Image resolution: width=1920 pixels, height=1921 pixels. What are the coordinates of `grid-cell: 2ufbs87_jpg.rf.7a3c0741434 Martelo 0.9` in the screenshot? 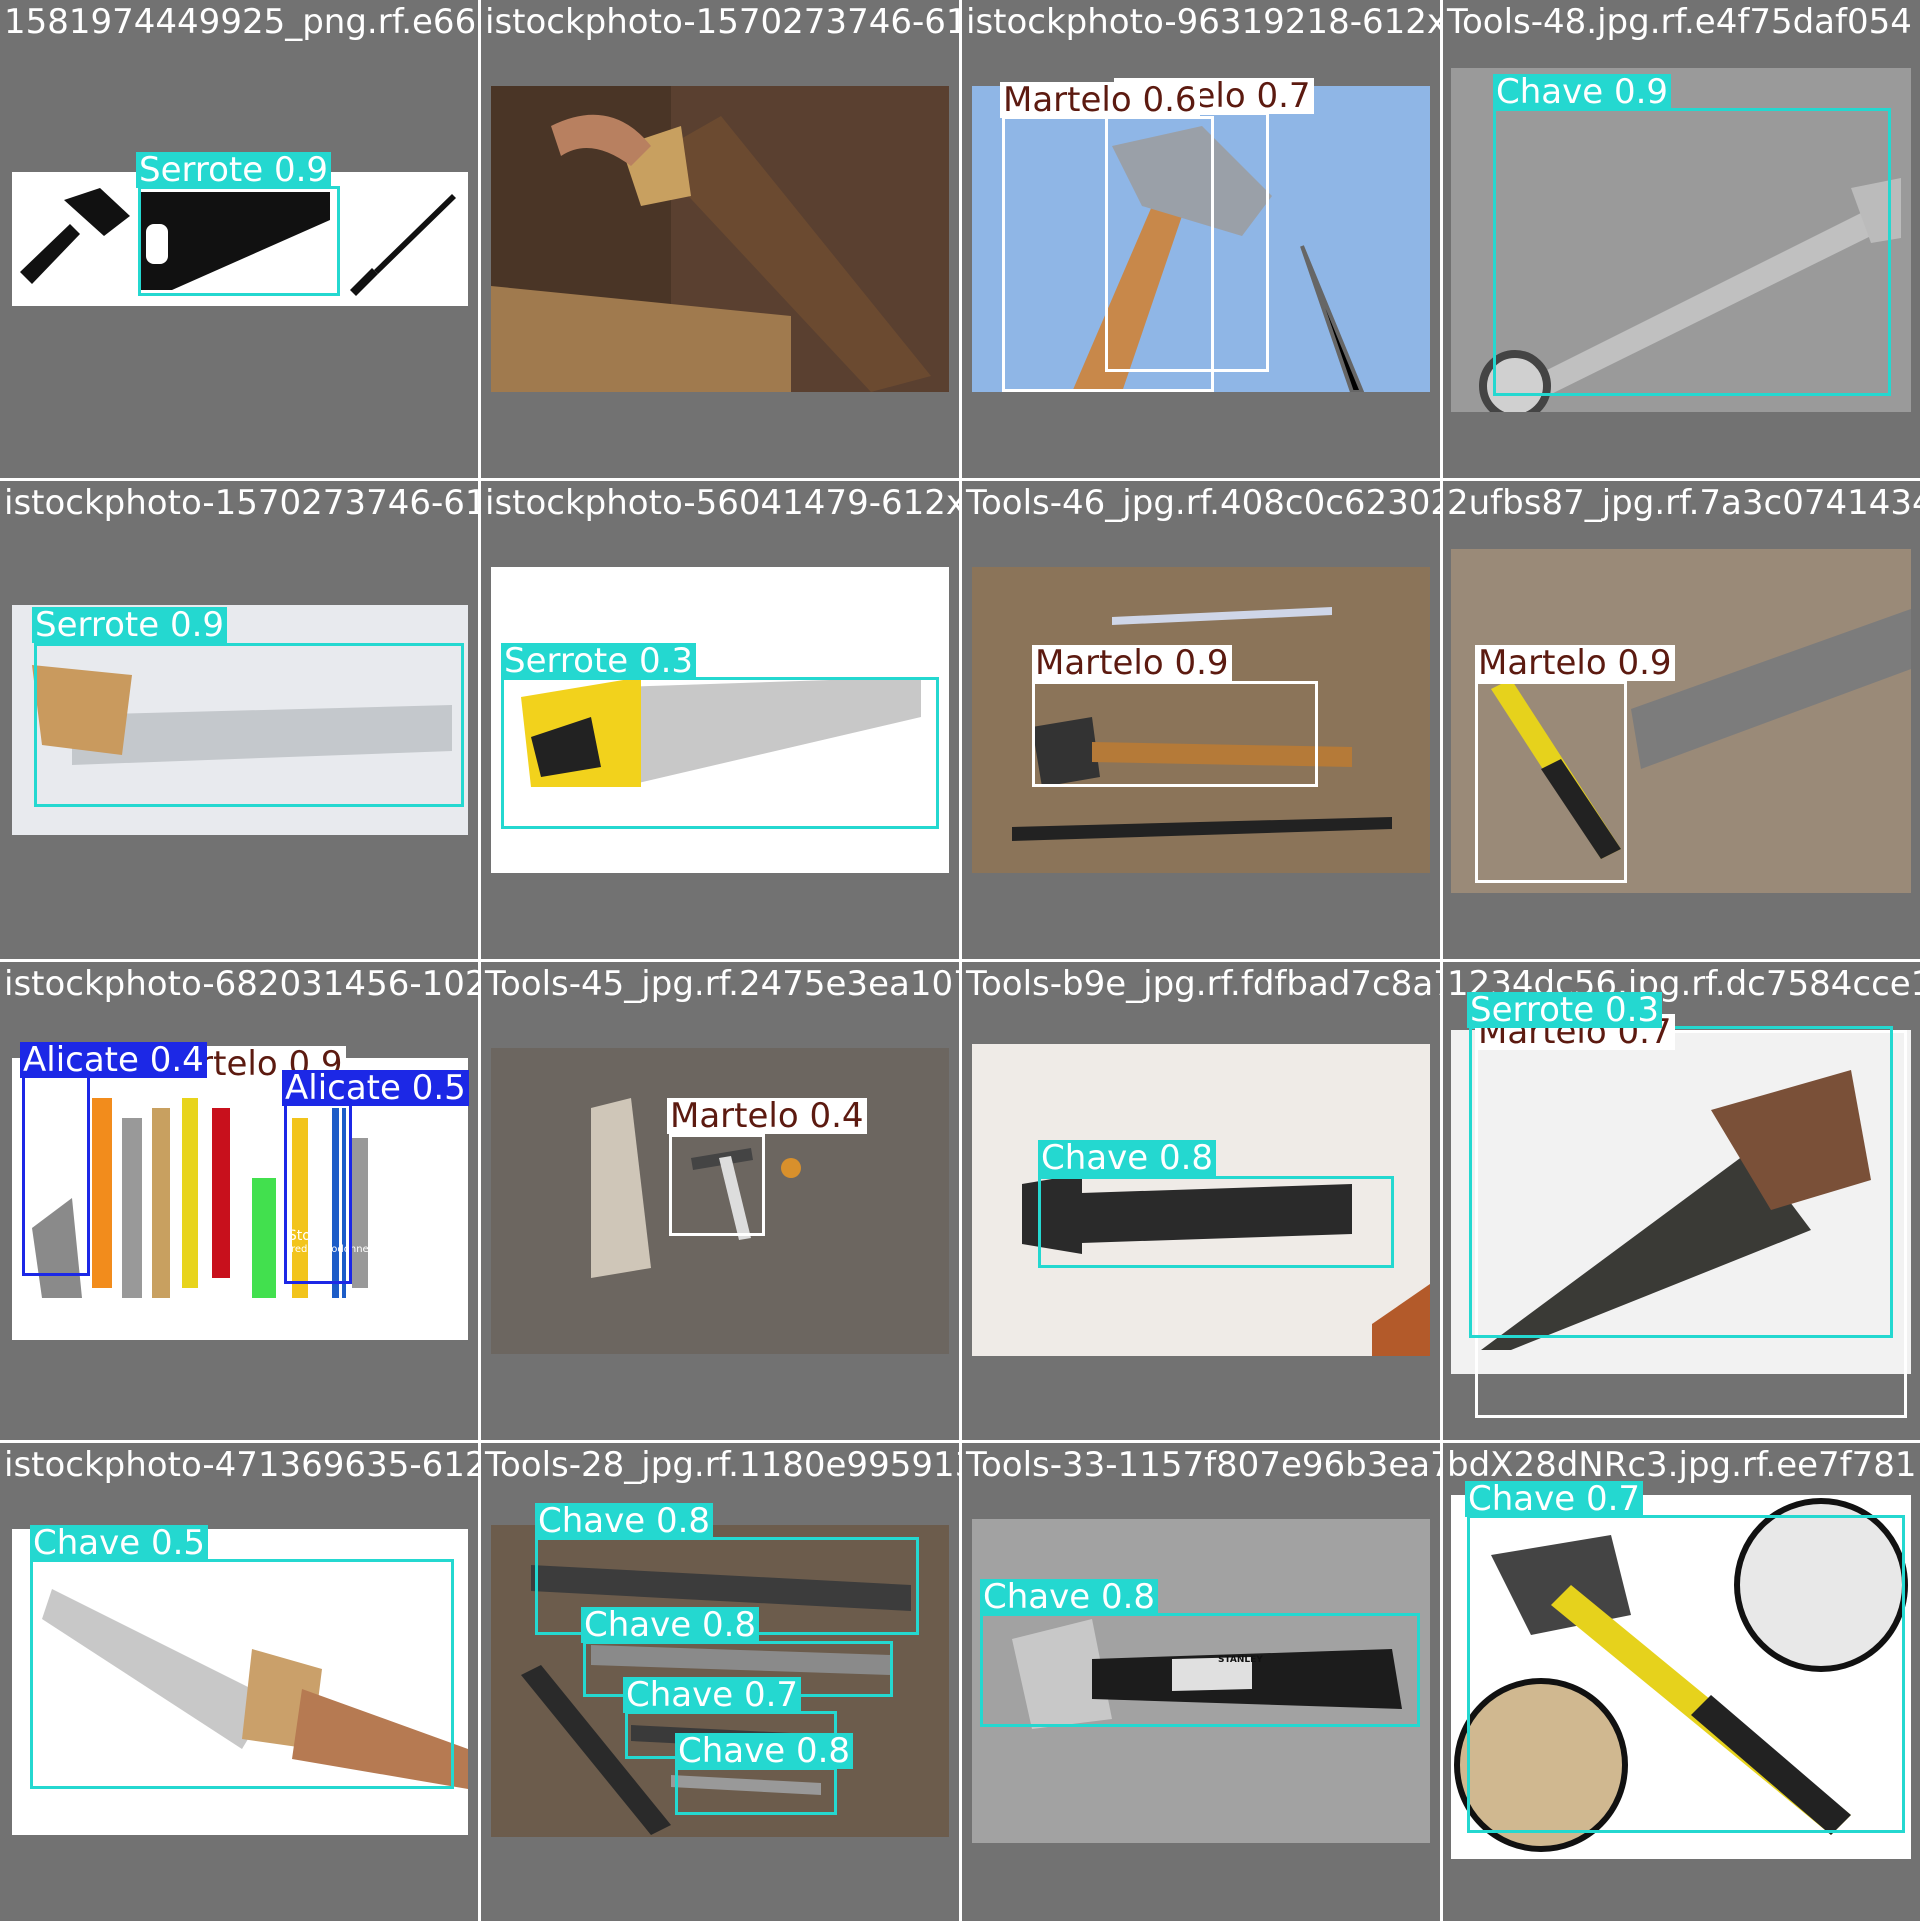 It's located at (1681, 720).